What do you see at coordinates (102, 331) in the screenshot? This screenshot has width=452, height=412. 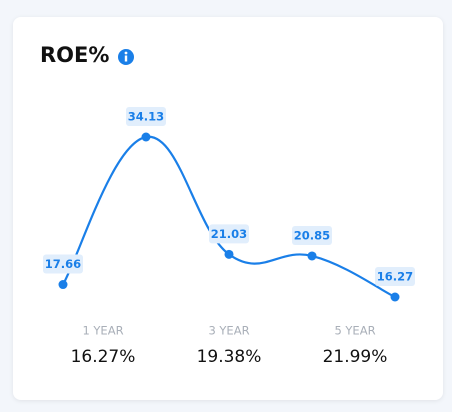 I see `stat-period: 1 YEAR` at bounding box center [102, 331].